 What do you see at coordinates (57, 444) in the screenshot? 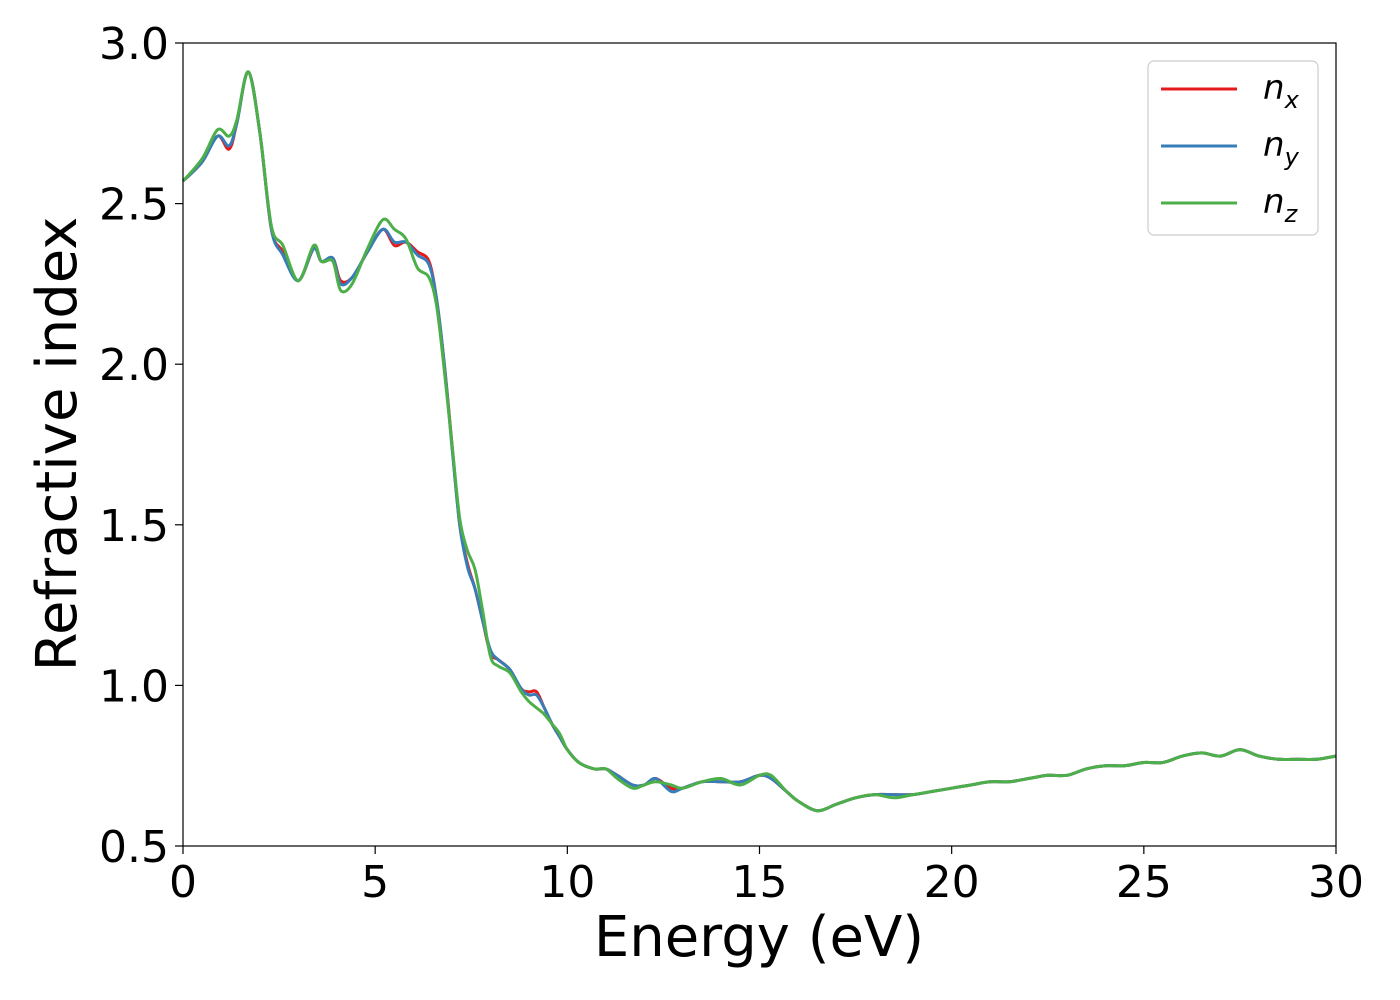
I see `y-axis-label: Refractive index` at bounding box center [57, 444].